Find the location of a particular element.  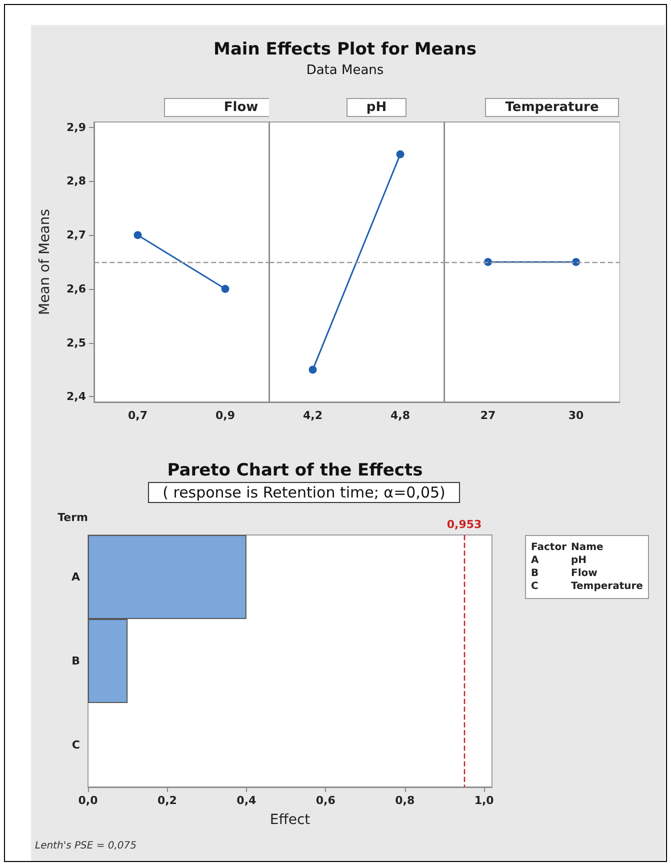

y-tick-label: 2,9 is located at coordinates (76, 127).